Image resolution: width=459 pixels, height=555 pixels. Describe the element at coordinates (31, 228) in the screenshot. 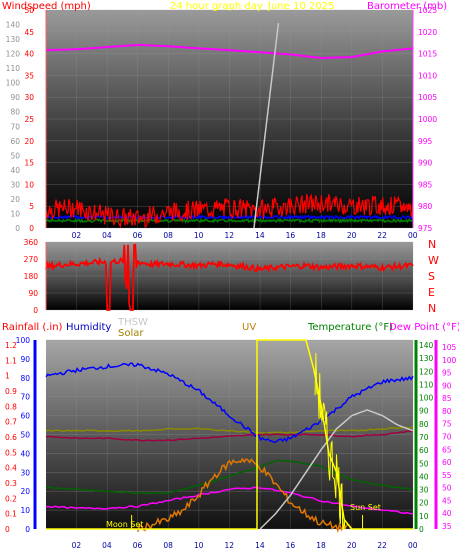

I see `windspeed-tick-label: 0` at that location.